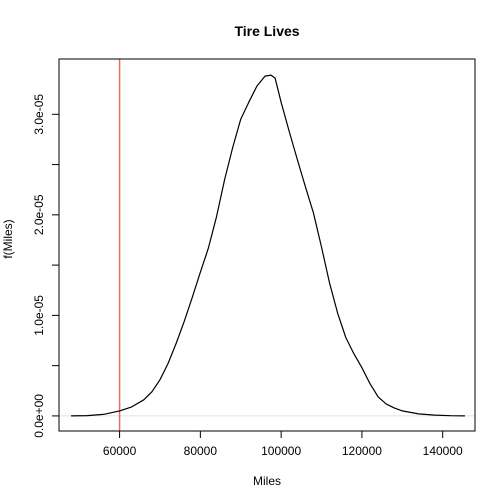 The width and height of the screenshot is (504, 504). What do you see at coordinates (362, 451) in the screenshot?
I see `x-tick-label: 120000` at bounding box center [362, 451].